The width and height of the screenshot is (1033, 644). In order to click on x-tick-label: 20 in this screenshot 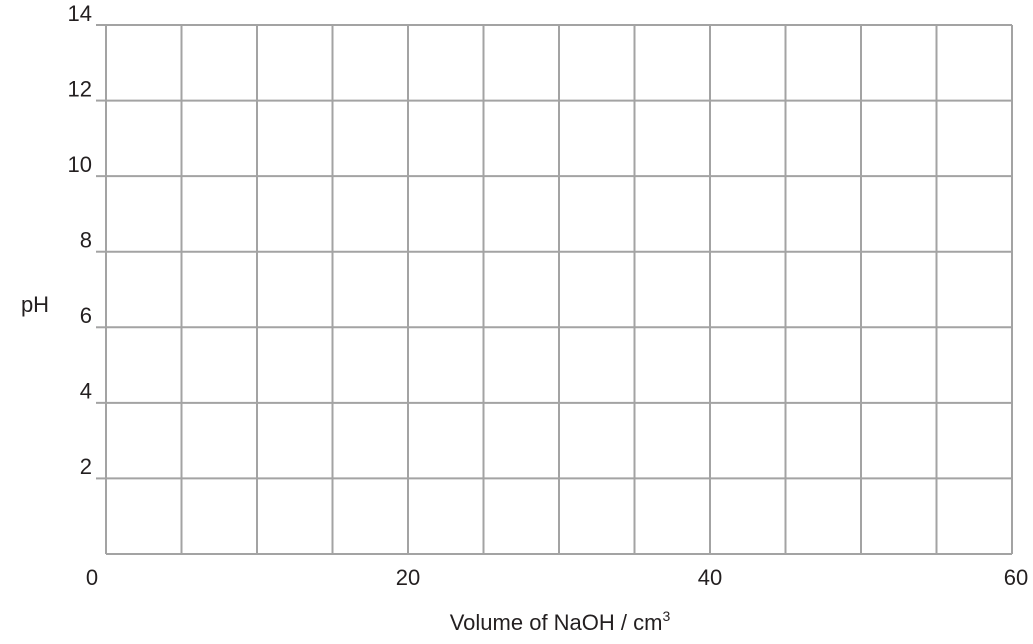, I will do `click(408, 577)`.